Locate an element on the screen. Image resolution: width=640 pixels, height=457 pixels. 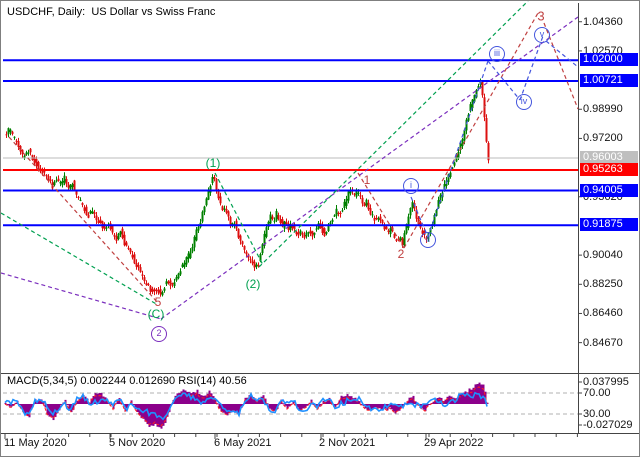
wave-label-iv: iv is located at coordinates (524, 102).